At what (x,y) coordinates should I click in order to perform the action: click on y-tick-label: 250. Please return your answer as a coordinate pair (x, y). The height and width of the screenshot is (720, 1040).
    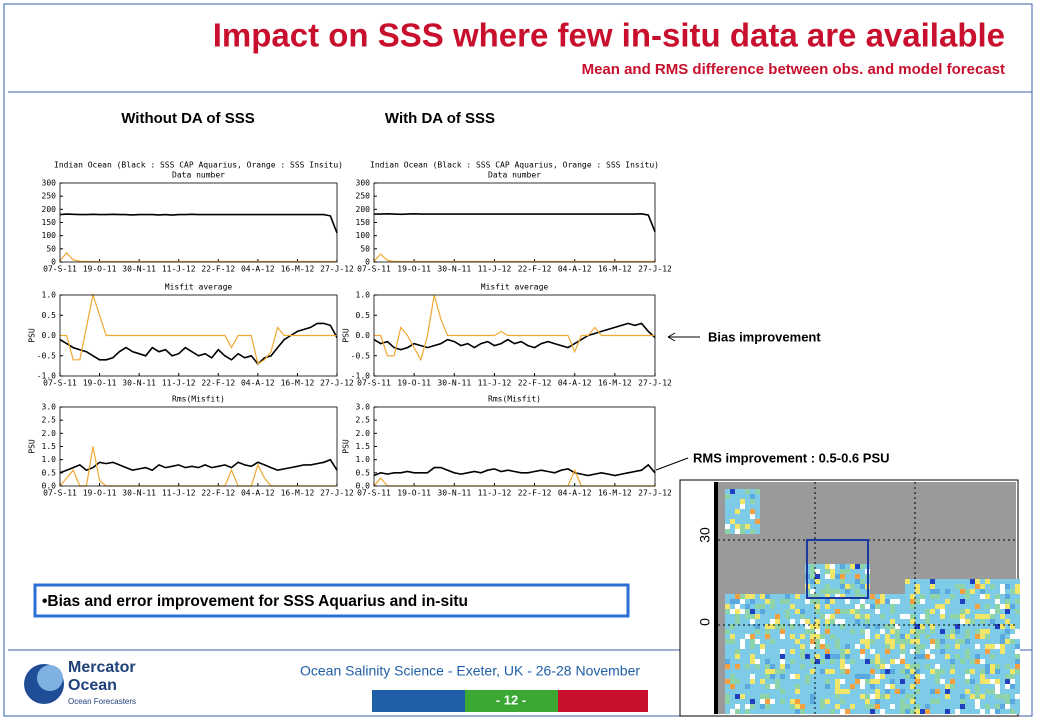
    Looking at the image, I should click on (363, 196).